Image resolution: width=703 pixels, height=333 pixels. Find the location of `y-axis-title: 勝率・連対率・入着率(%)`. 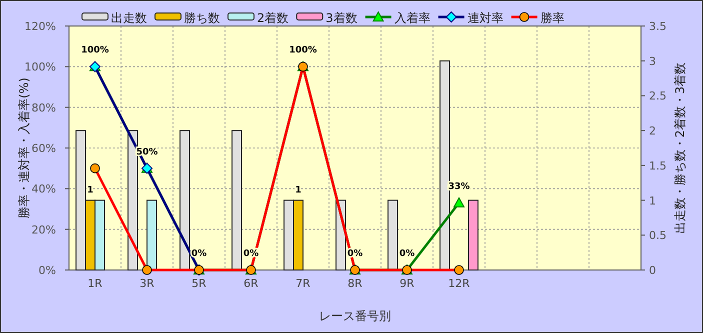

y-axis-title: 勝率・連対率・入着率(%) is located at coordinates (24, 148).